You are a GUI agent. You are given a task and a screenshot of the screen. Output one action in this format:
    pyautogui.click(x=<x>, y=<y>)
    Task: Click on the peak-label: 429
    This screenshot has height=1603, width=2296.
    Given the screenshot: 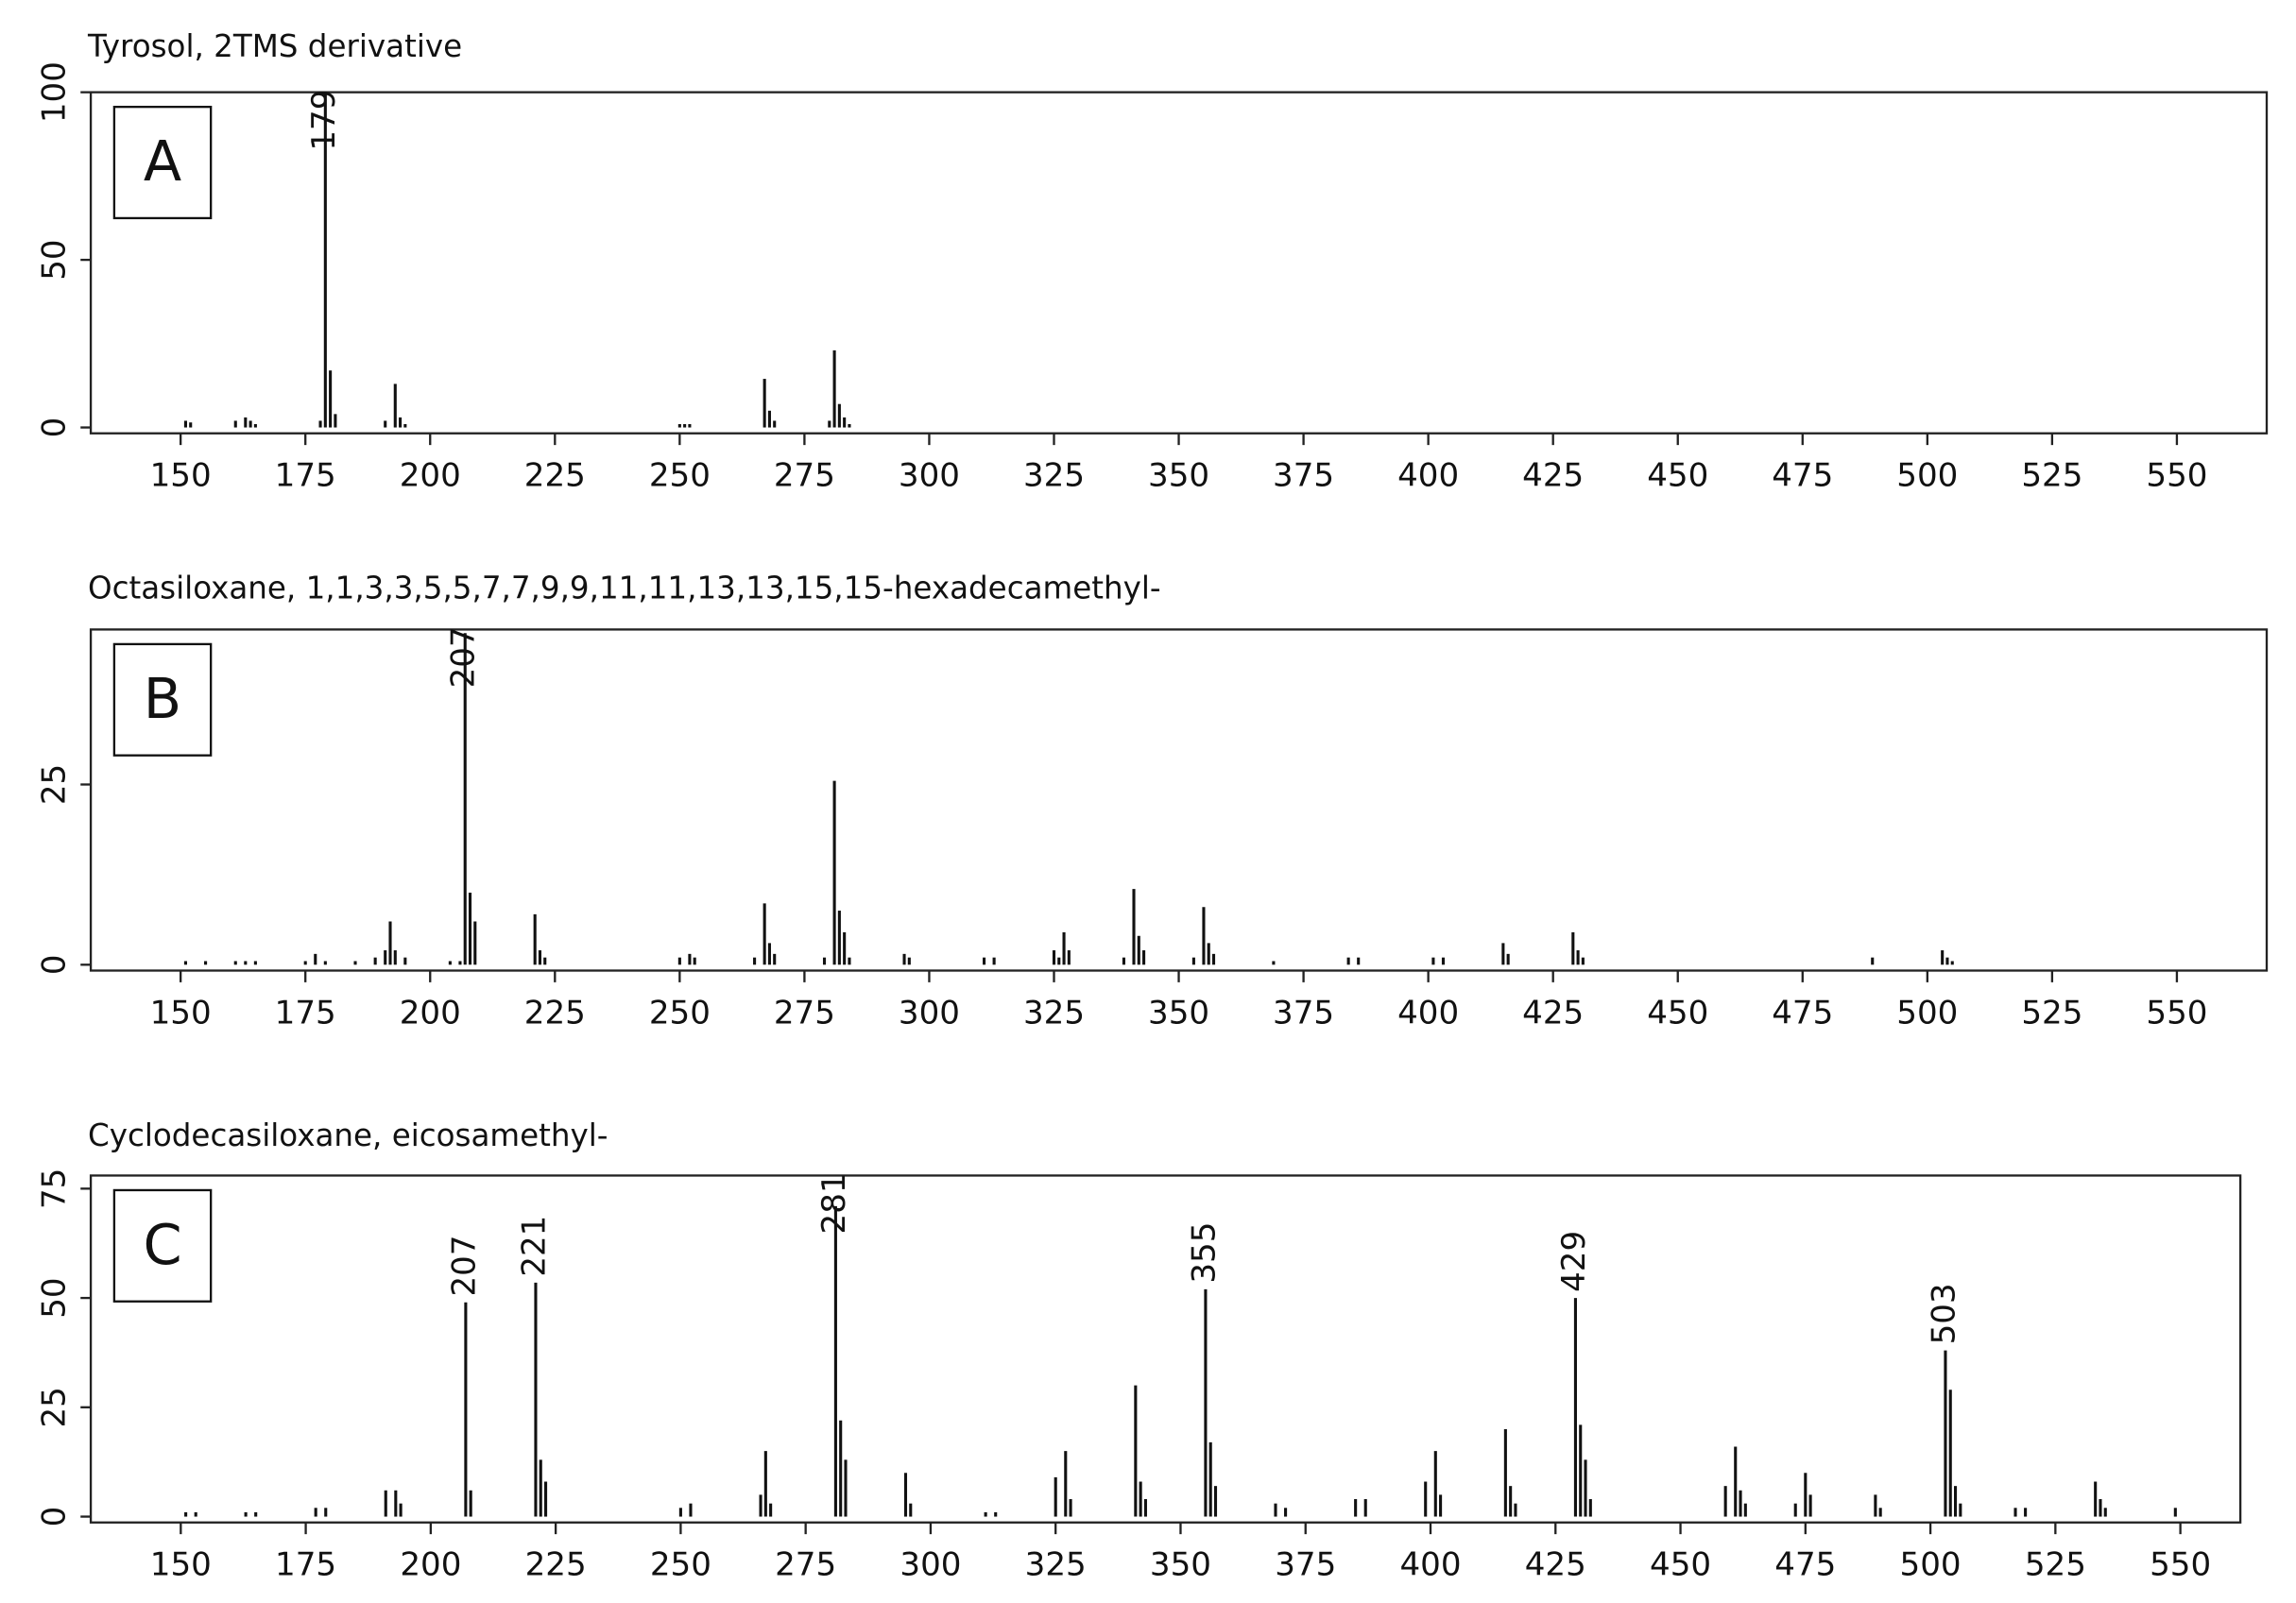 What is the action you would take?
    pyautogui.click(x=1574, y=1261)
    